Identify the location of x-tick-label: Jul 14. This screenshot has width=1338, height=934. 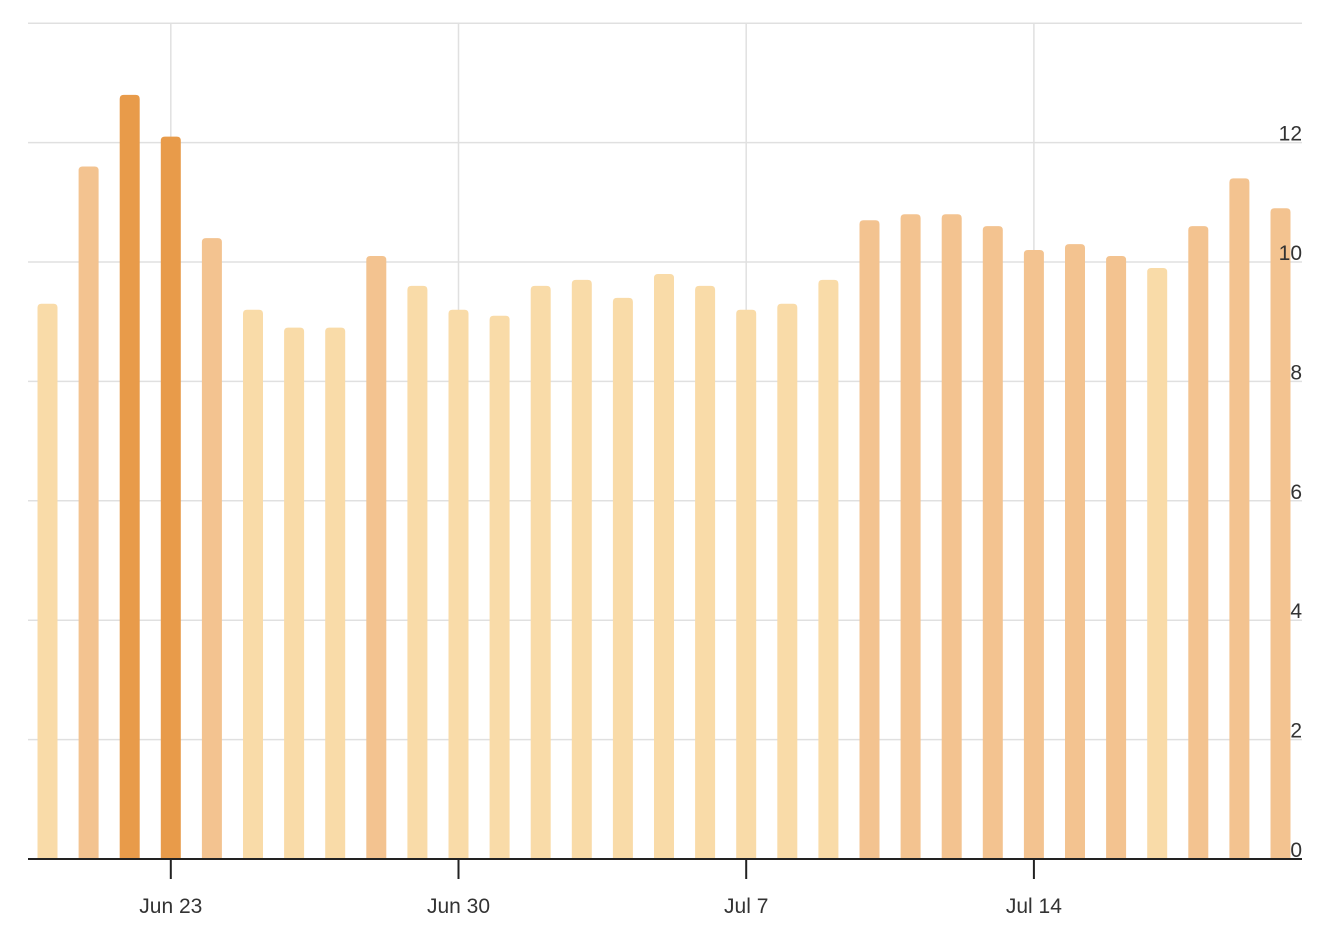
(1034, 906).